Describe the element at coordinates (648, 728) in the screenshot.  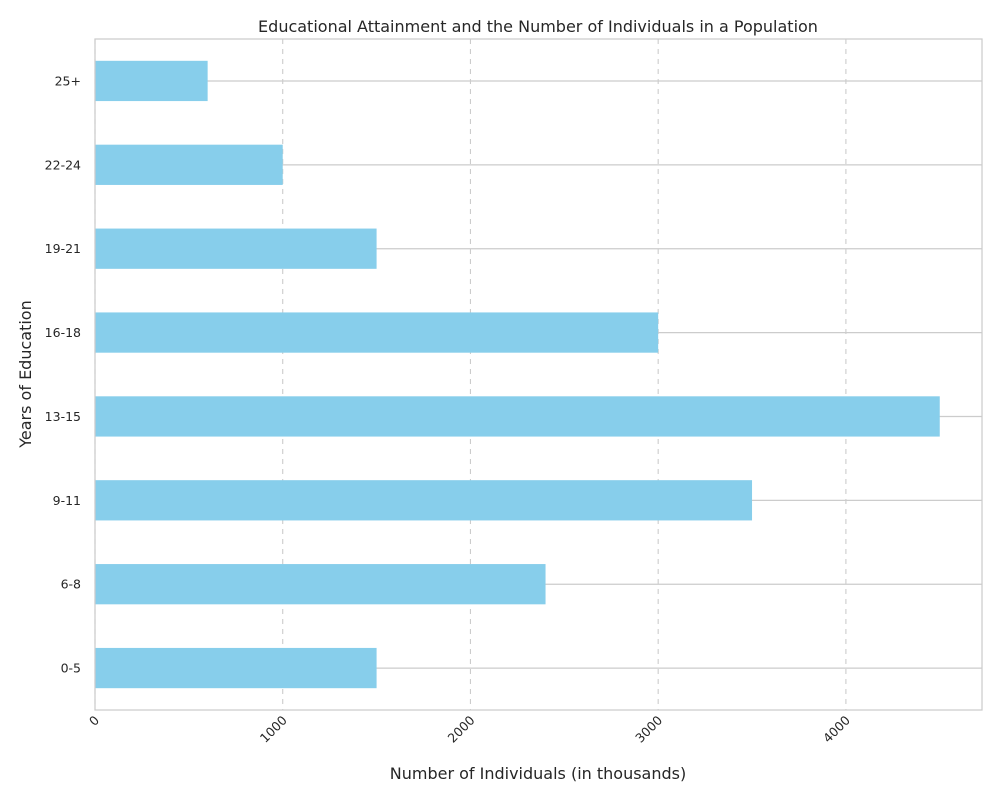
I see `x-tick-label: 3000` at that location.